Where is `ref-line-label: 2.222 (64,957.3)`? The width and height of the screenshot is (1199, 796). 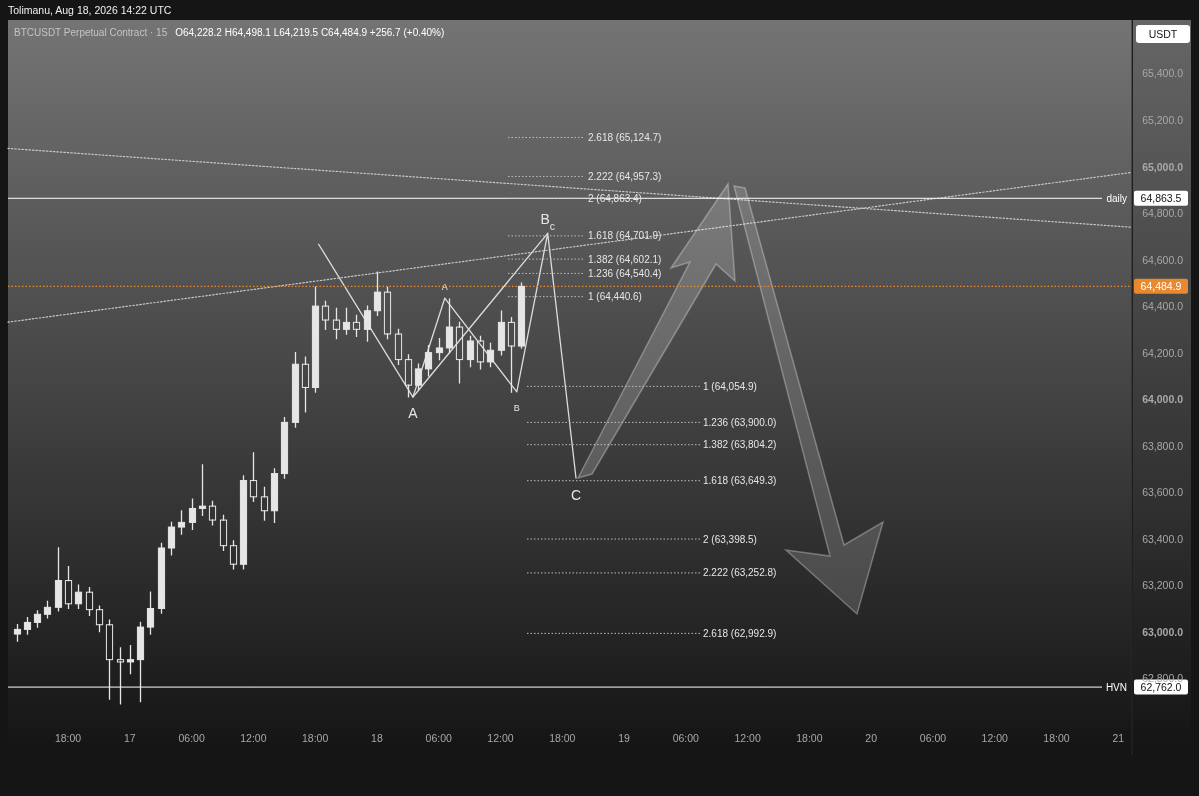 ref-line-label: 2.222 (64,957.3) is located at coordinates (625, 176).